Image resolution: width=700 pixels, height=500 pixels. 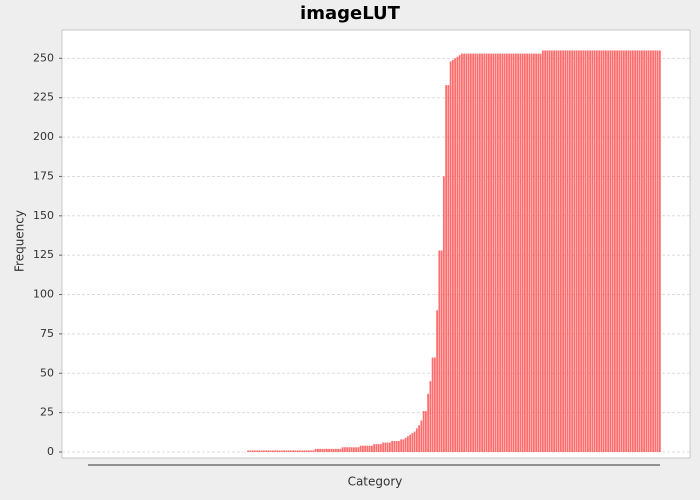 I want to click on y-tick-label: 0, so click(x=50, y=451).